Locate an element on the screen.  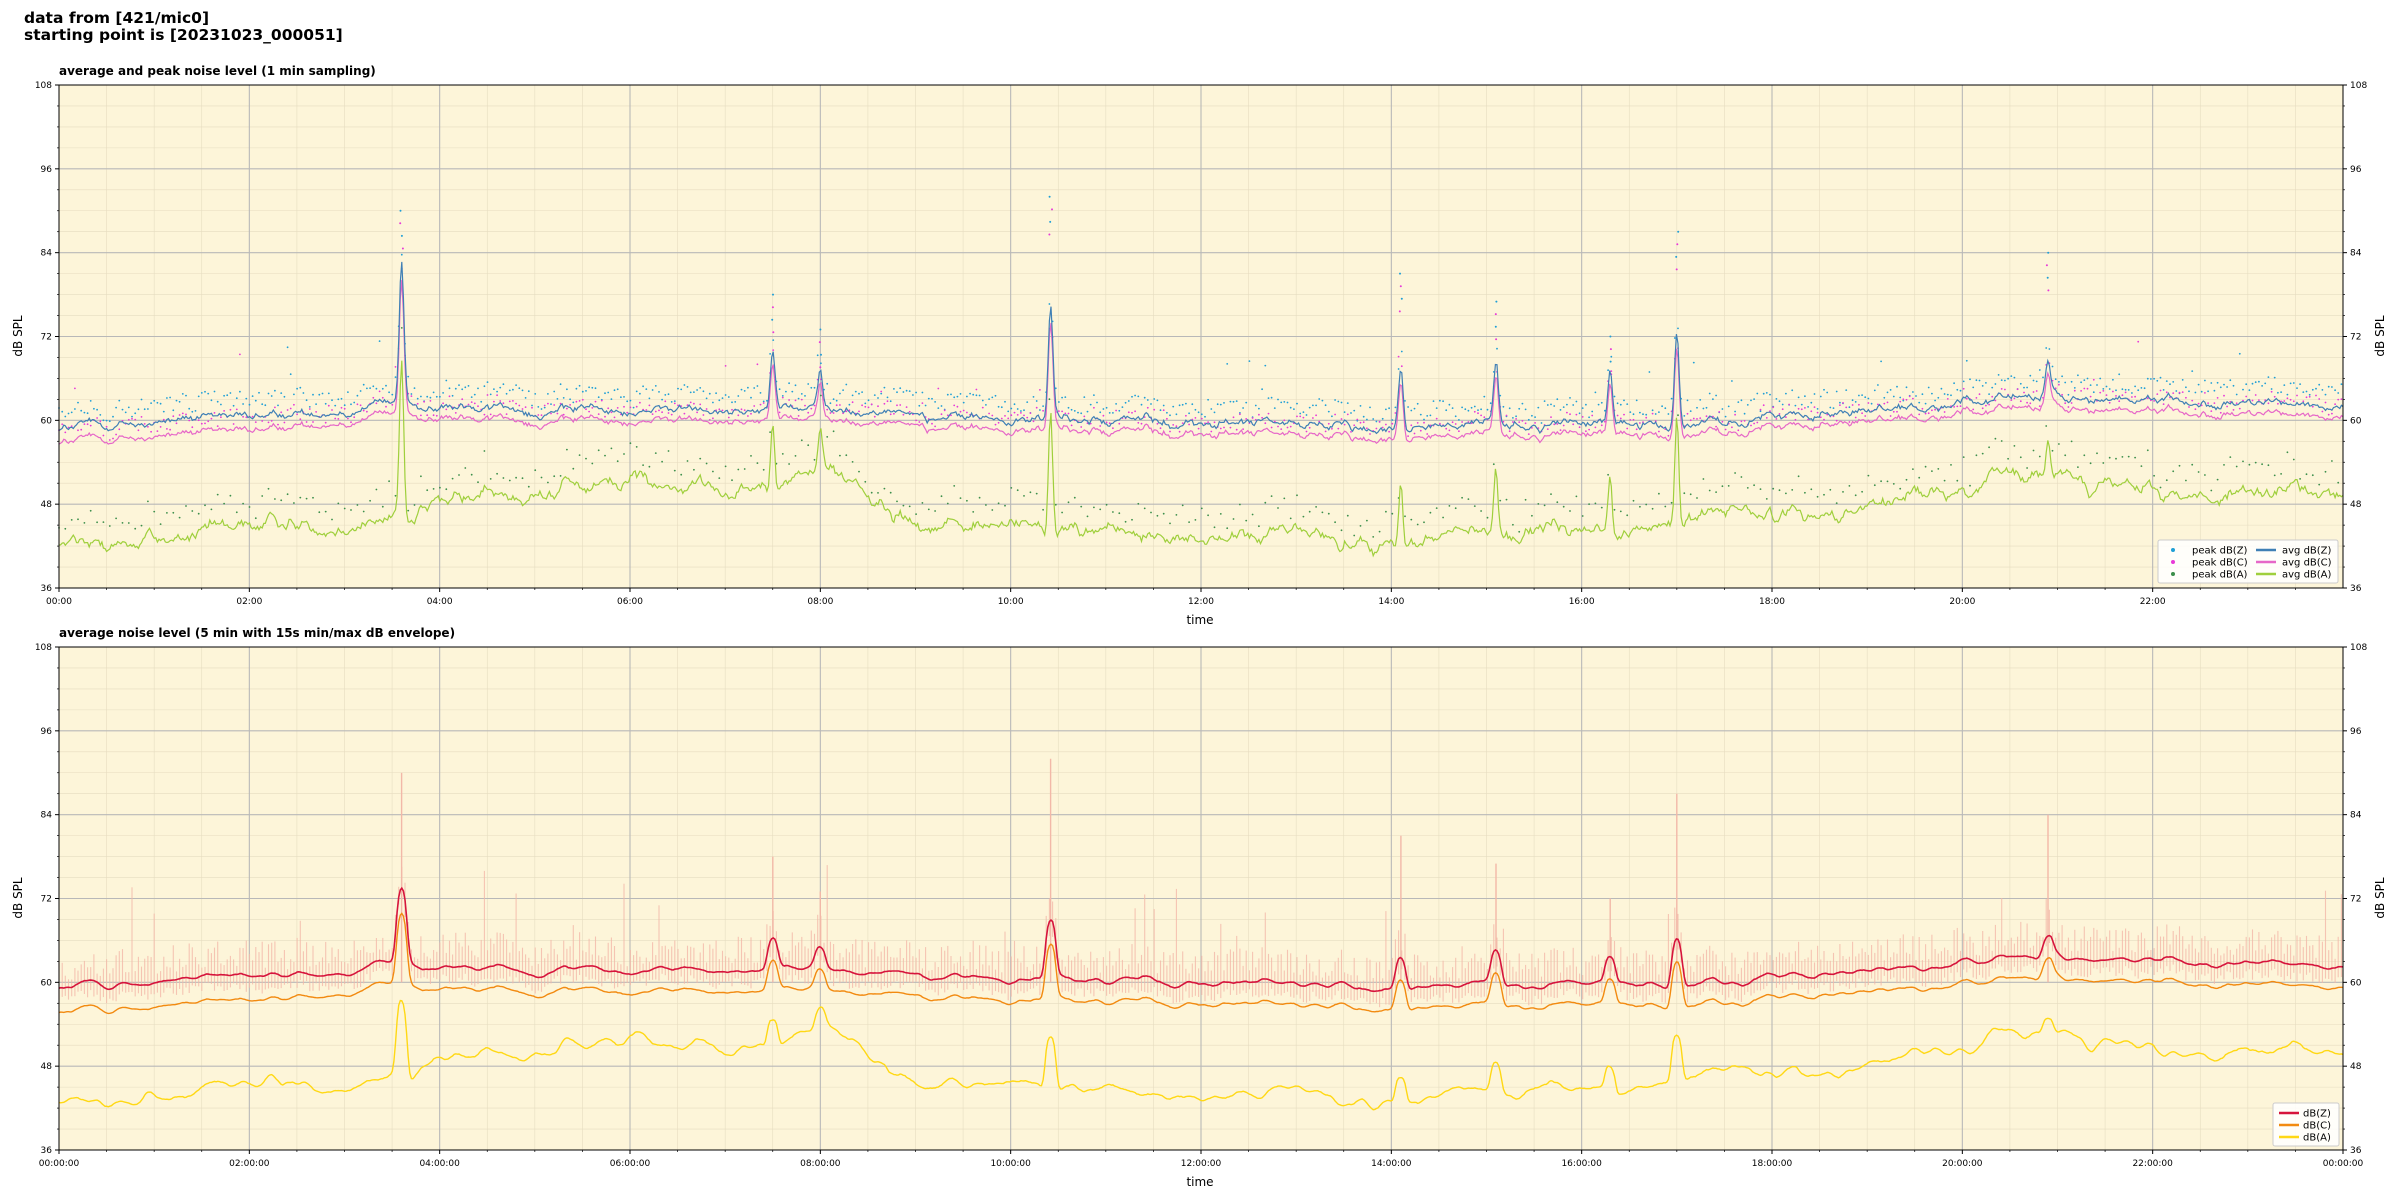
x-tick-label: 04:00:00 is located at coordinates (439, 1164).